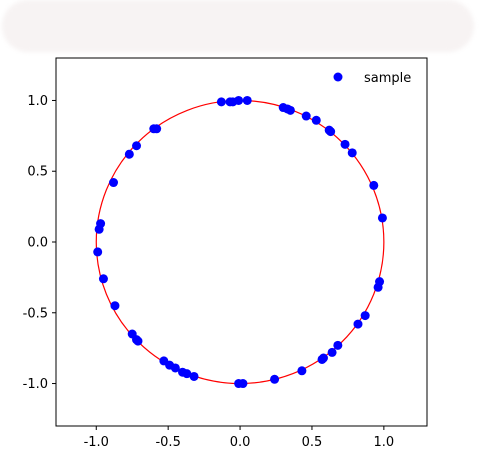 This screenshot has width=482, height=461. I want to click on x-tick-label: -1.0, so click(96, 442).